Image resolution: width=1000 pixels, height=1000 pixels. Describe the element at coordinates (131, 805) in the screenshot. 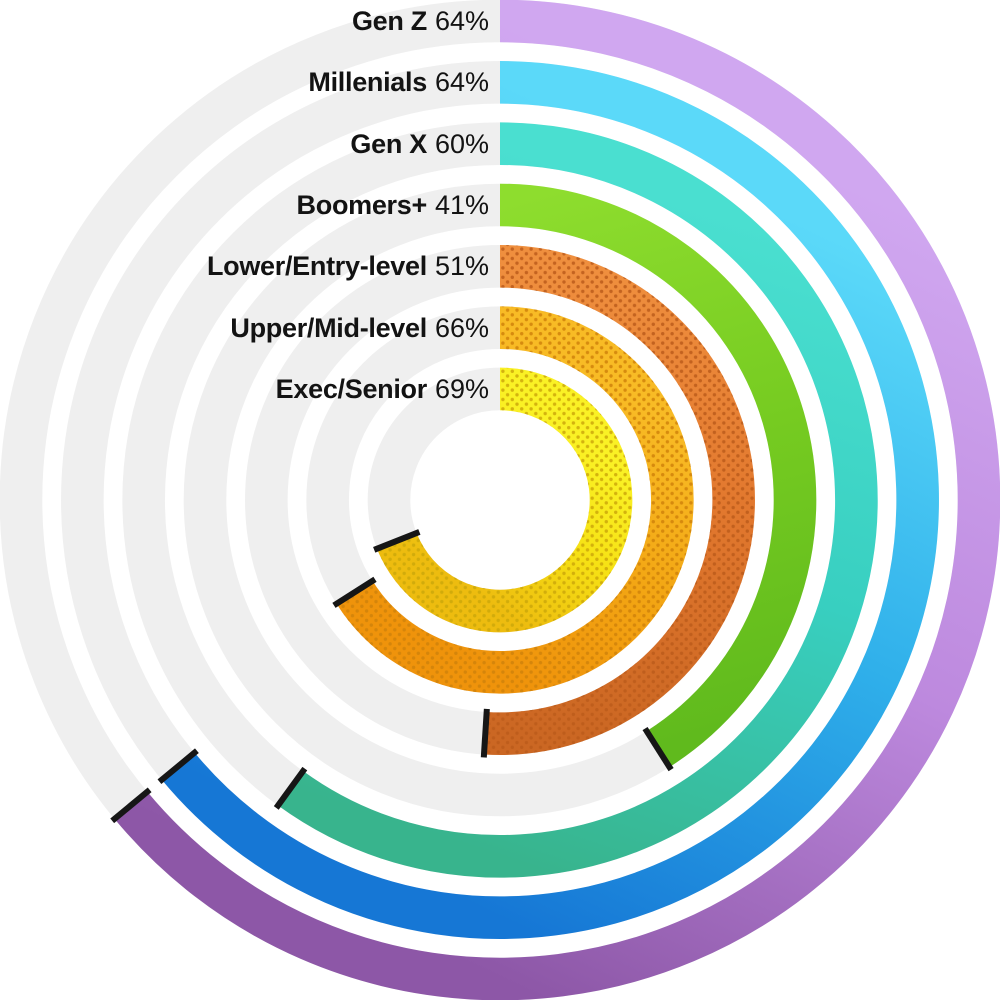

I see `ring-endcap-gen-z` at that location.